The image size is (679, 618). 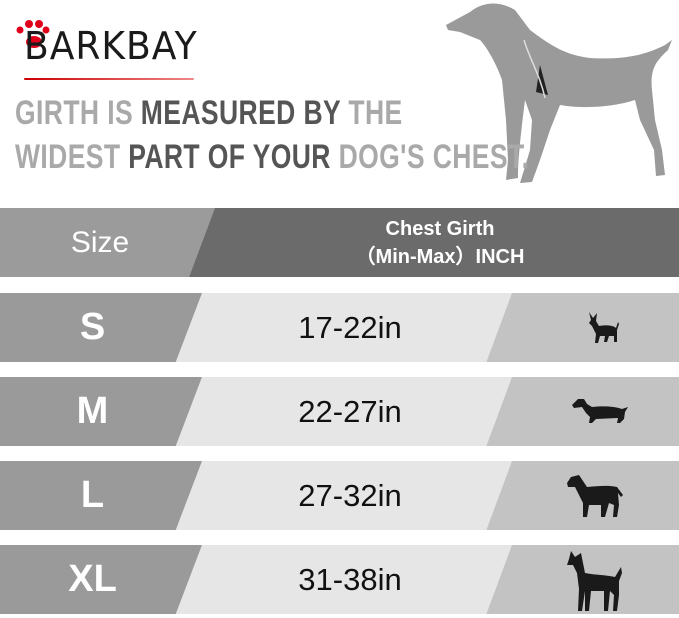 I want to click on girth-header: Chest Girth （Min-Max）INCH, so click(x=440, y=242).